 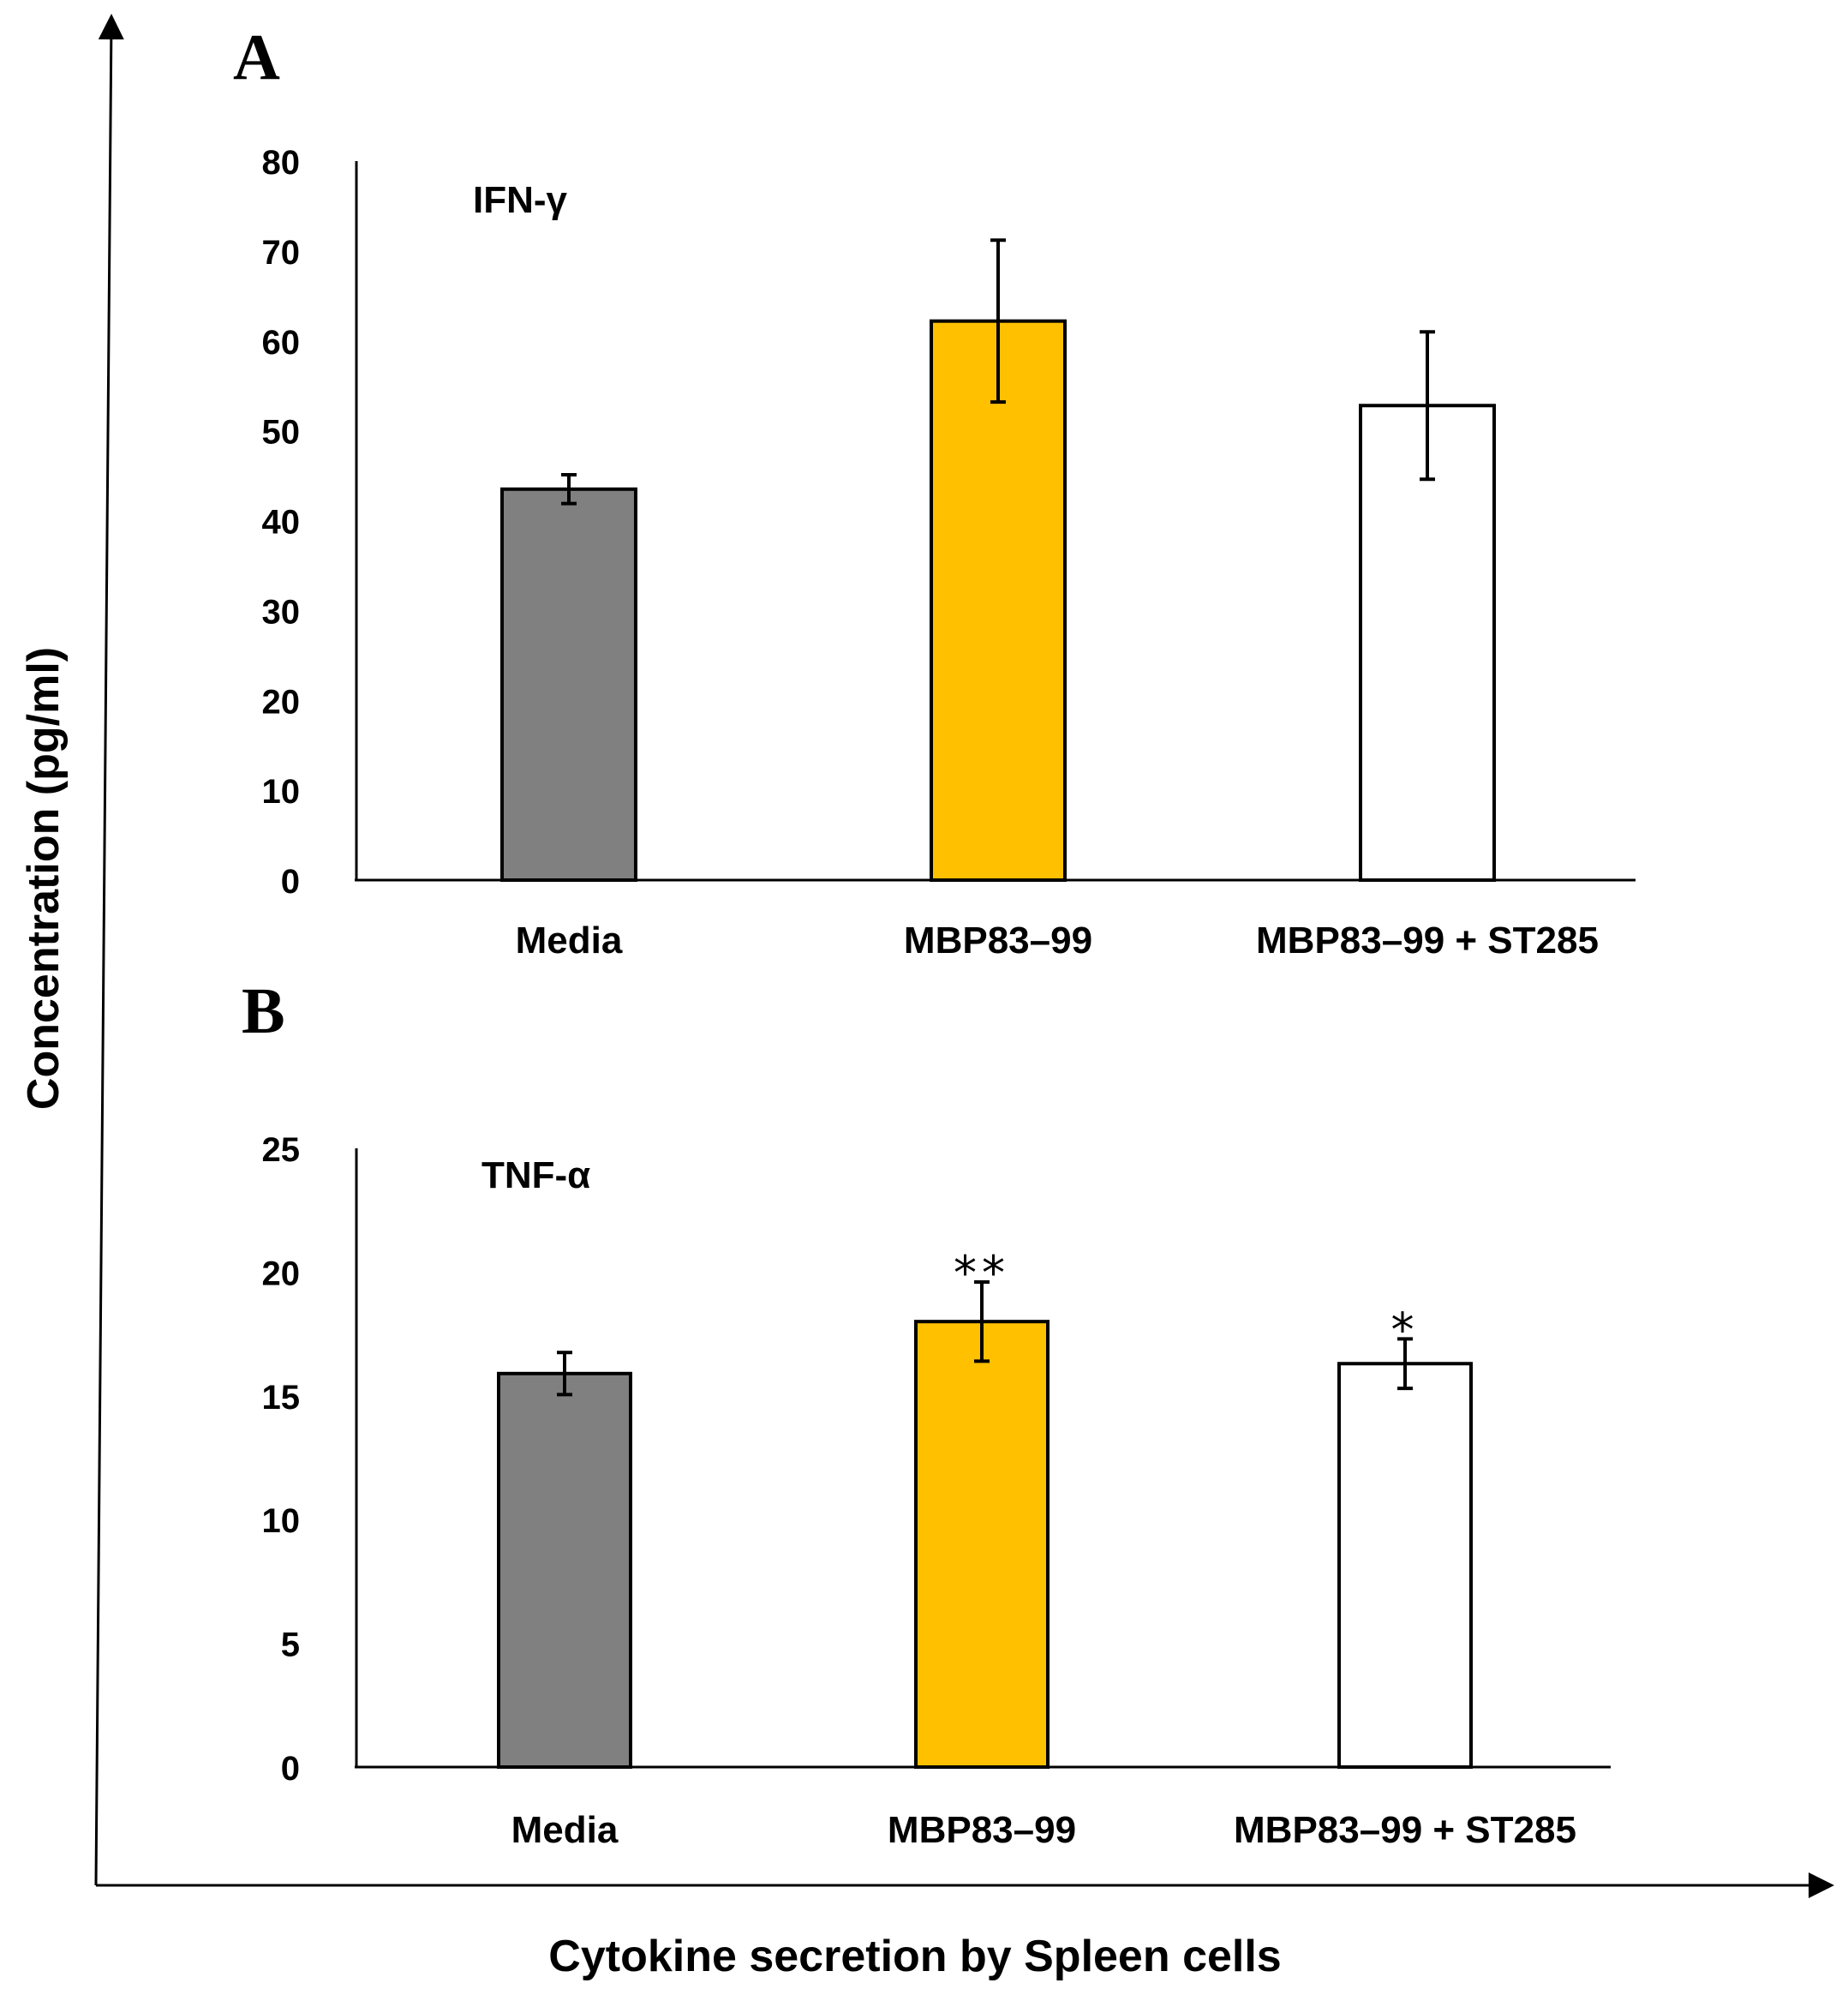 What do you see at coordinates (281, 612) in the screenshot?
I see `panel-a-y-tick-30: 30` at bounding box center [281, 612].